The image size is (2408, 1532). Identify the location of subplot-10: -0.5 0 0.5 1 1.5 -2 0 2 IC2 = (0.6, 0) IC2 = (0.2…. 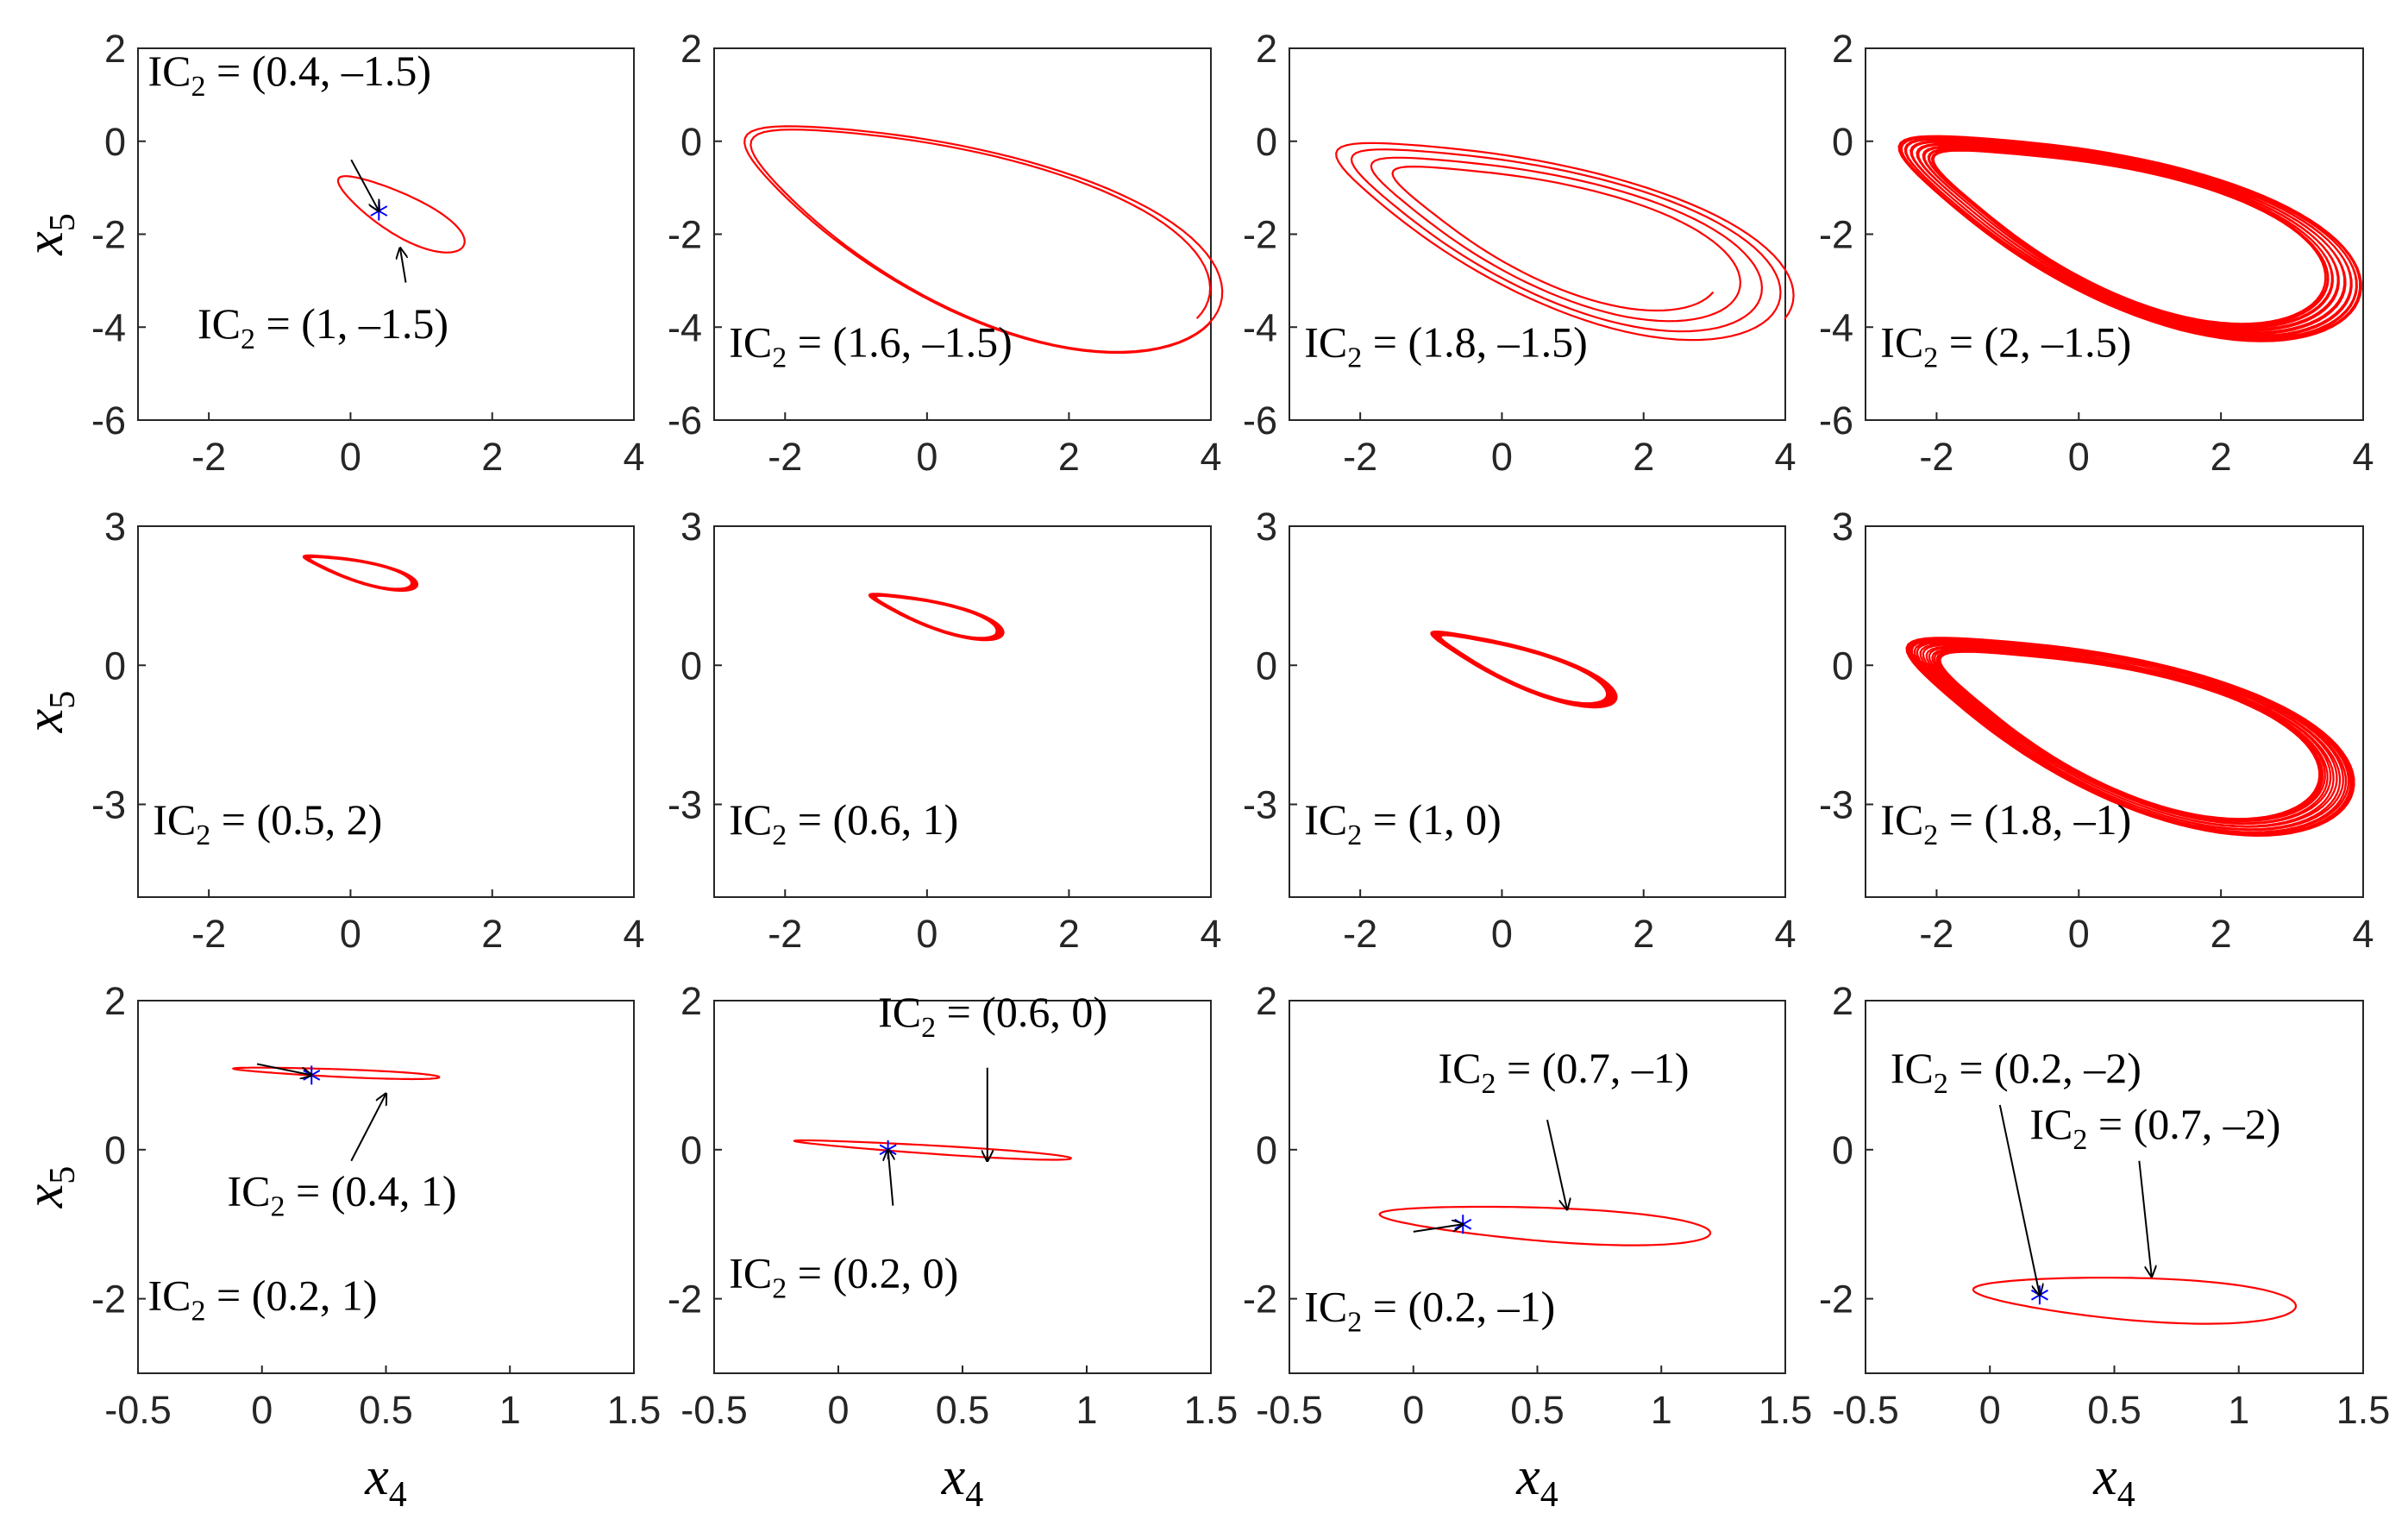
(953, 1247).